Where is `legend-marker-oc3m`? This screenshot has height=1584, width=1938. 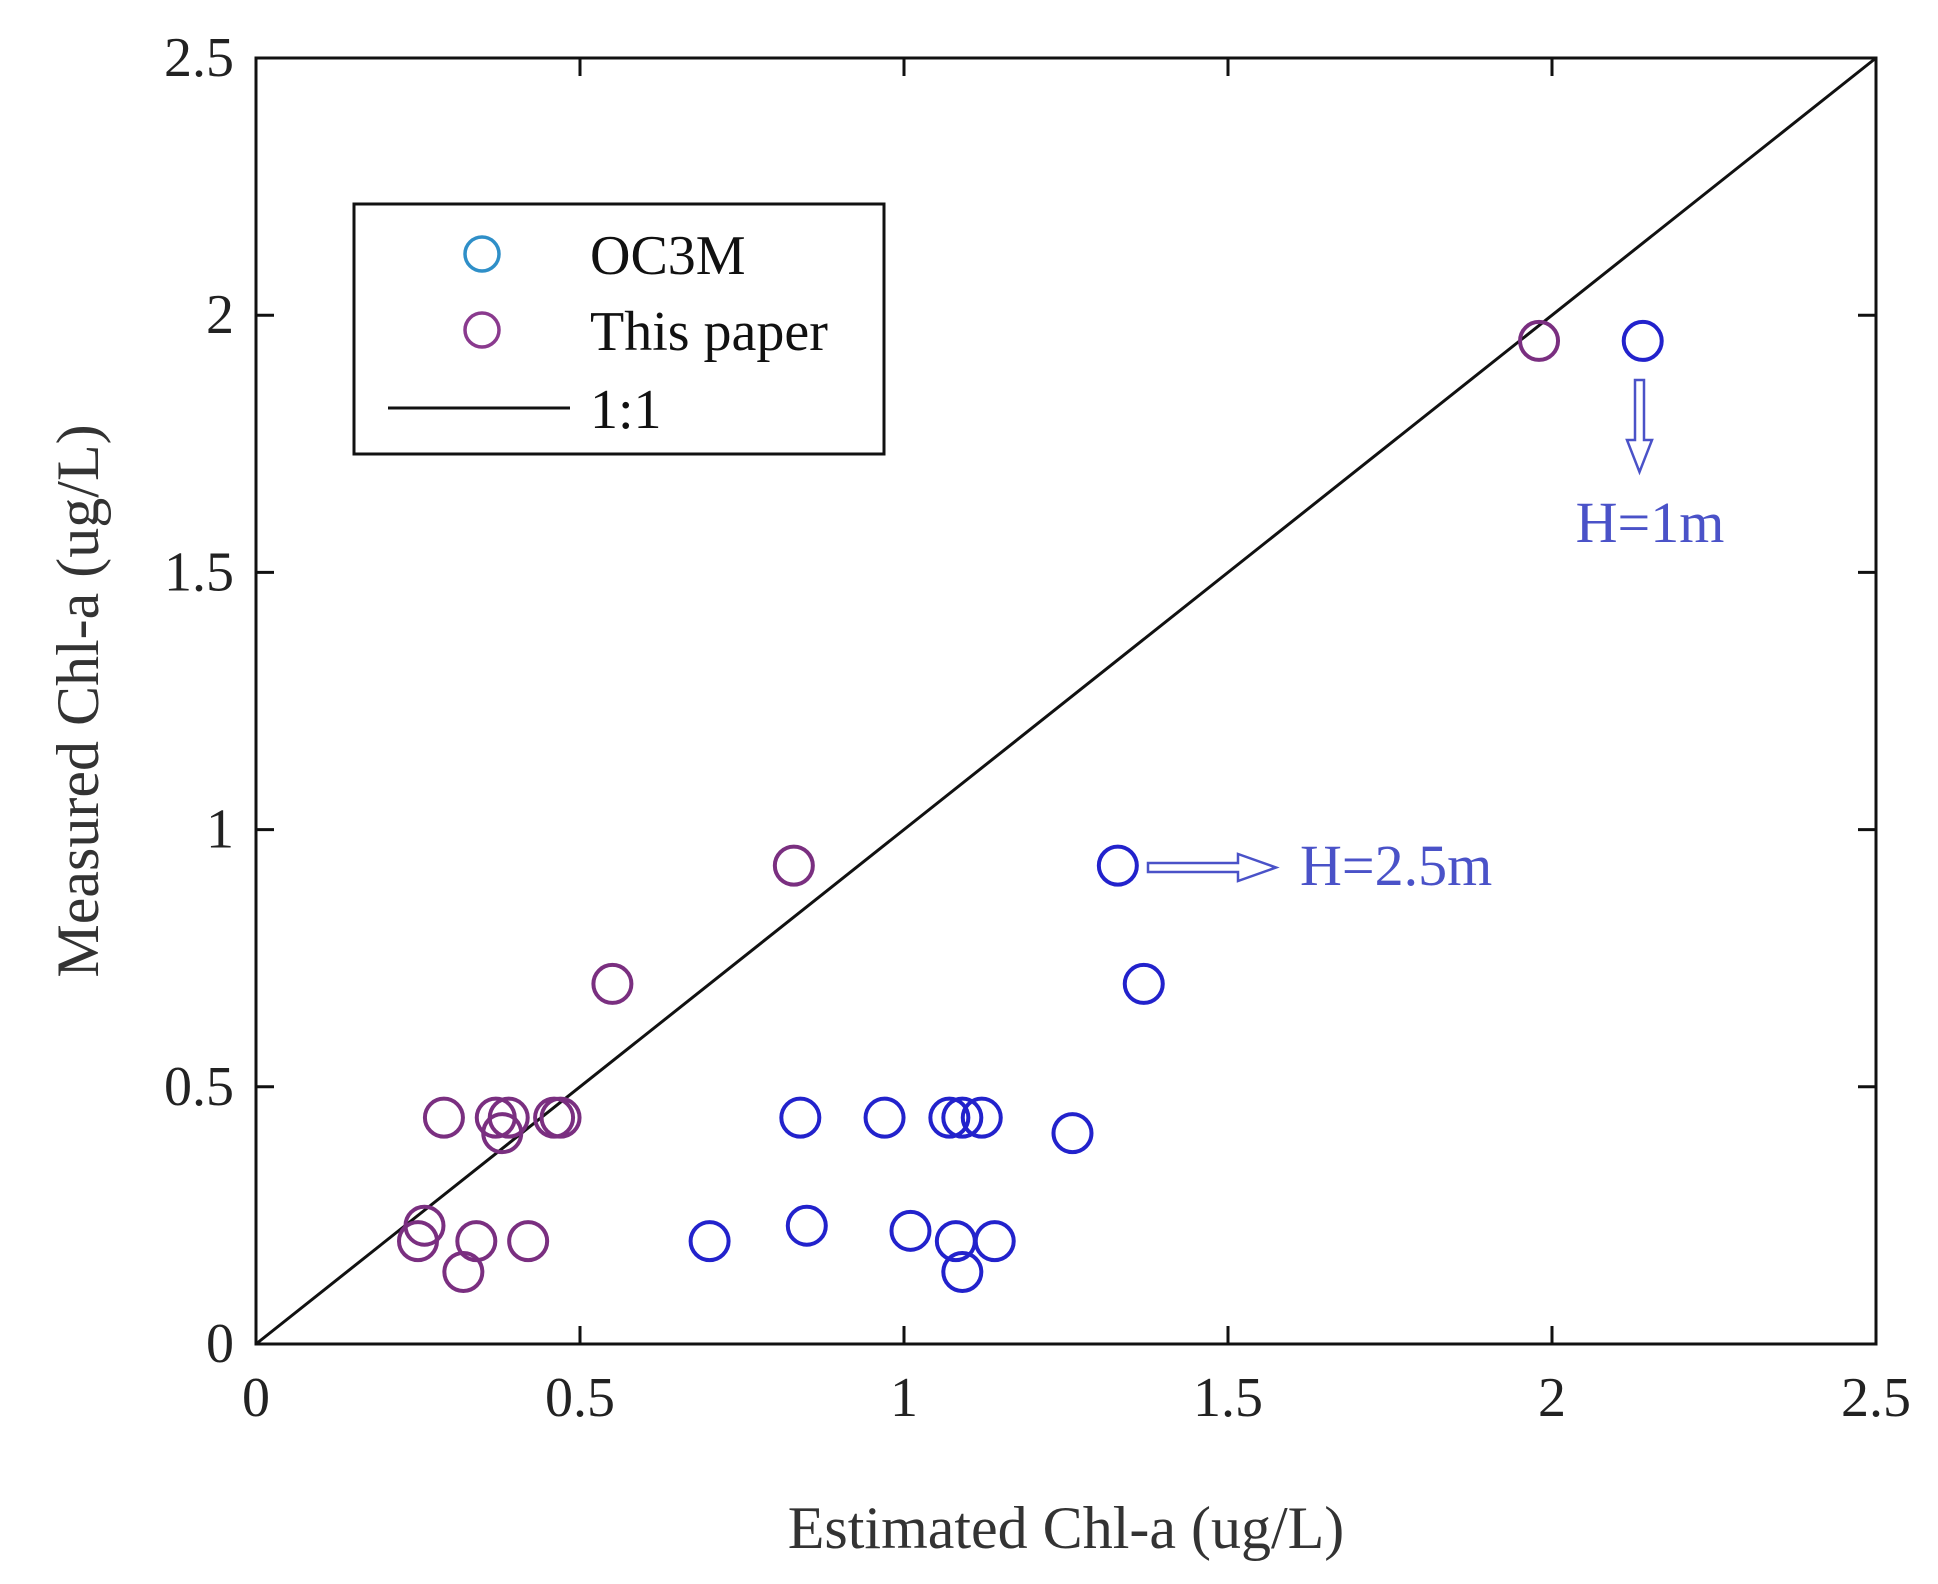
legend-marker-oc3m is located at coordinates (482, 254).